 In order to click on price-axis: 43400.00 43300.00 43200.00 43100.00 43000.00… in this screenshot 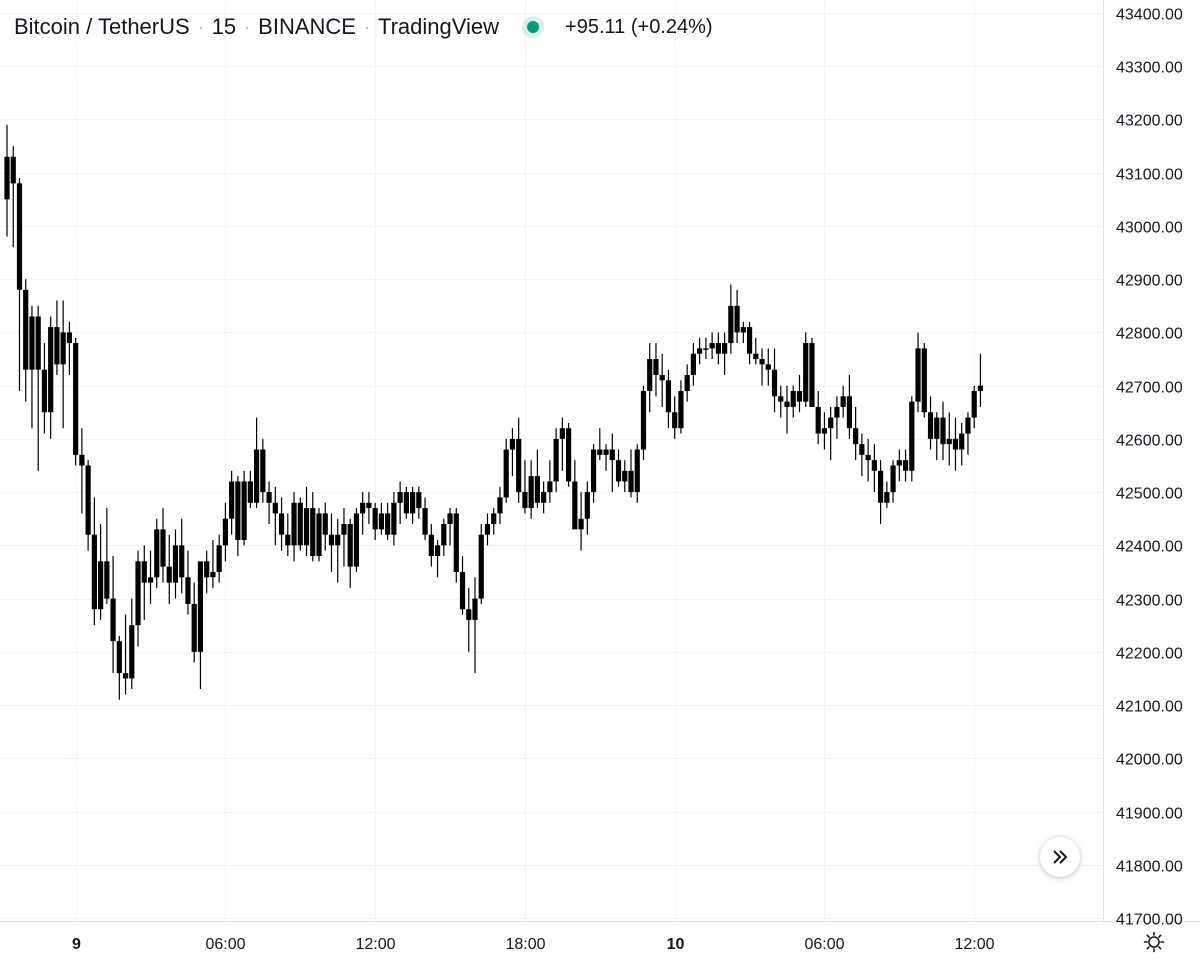, I will do `click(1149, 468)`.